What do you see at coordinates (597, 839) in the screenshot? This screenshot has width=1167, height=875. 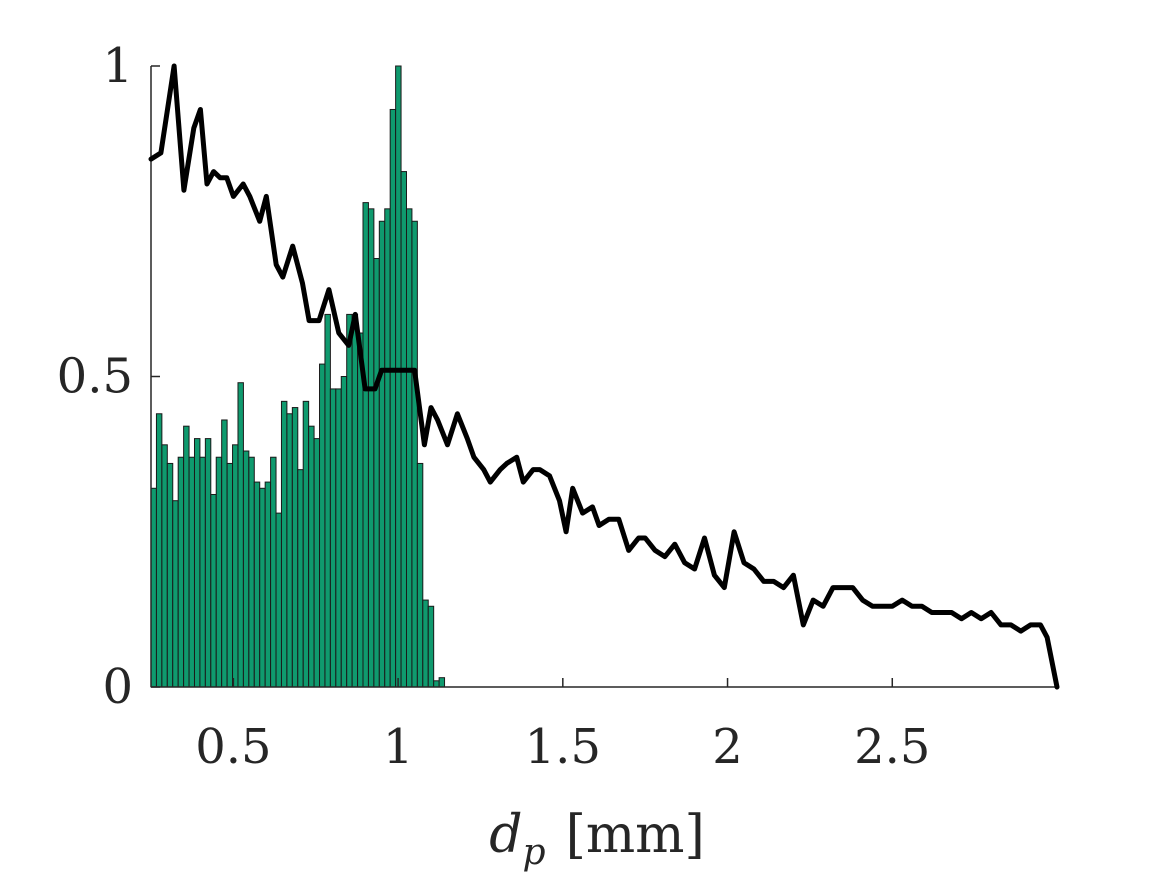 I see `x-axis-label: dp [mm]` at bounding box center [597, 839].